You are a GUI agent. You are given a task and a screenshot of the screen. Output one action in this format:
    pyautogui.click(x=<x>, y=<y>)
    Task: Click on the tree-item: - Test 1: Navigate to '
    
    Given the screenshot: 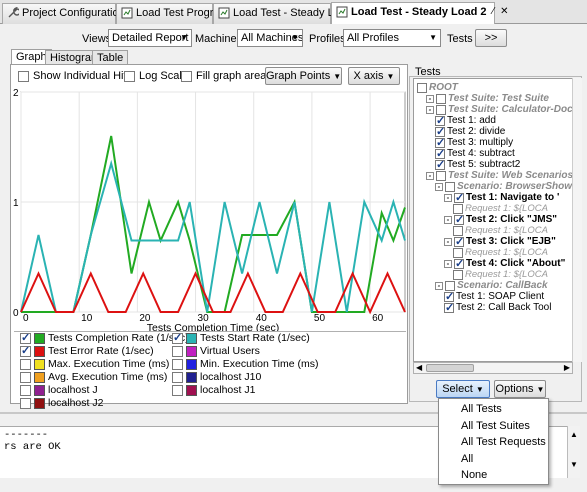 What is the action you would take?
    pyautogui.click(x=501, y=197)
    